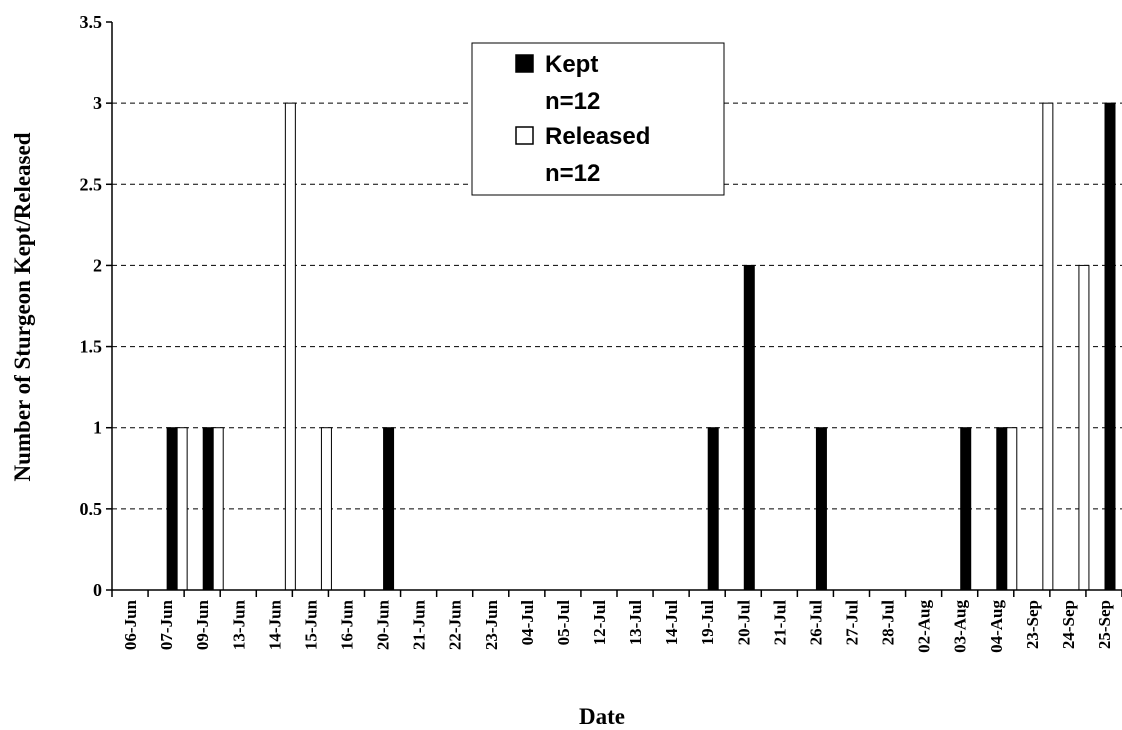 The image size is (1122, 730). I want to click on legend: Kept n=12 Released n=12, so click(598, 119).